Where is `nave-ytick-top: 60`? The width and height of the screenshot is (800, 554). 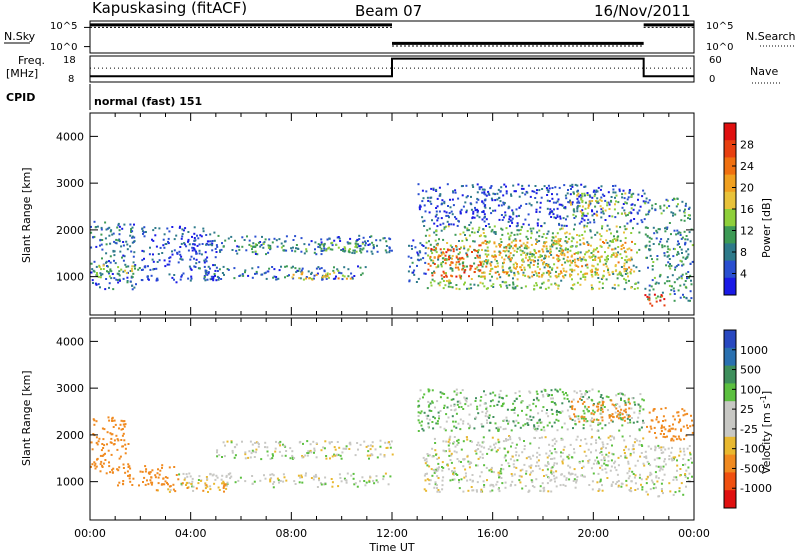
nave-ytick-top: 60 is located at coordinates (715, 60).